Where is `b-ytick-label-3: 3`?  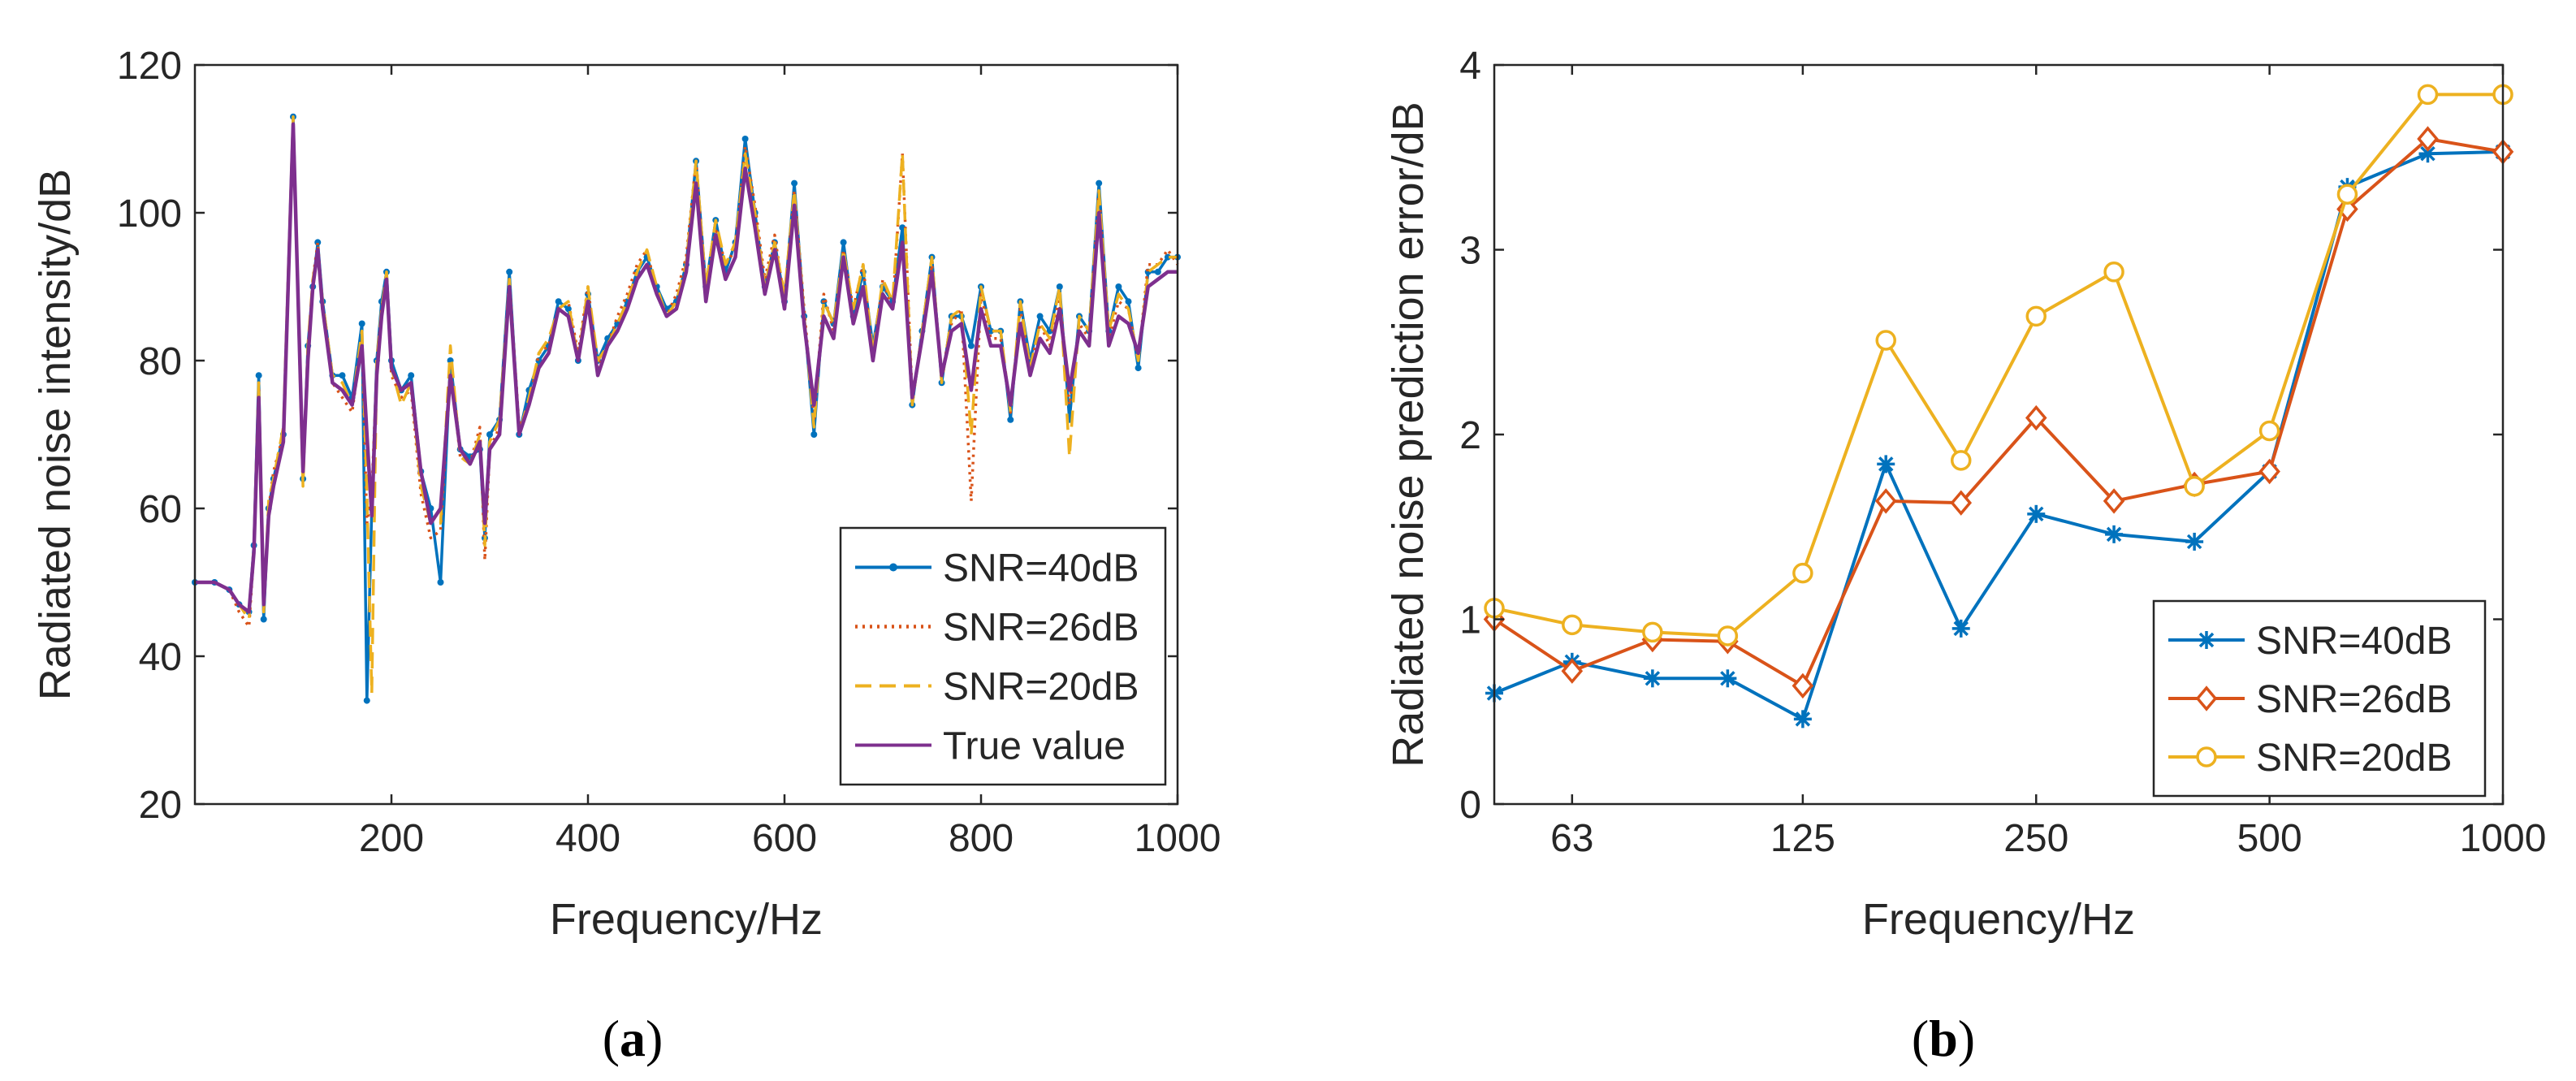
b-ytick-label-3: 3 is located at coordinates (1470, 252).